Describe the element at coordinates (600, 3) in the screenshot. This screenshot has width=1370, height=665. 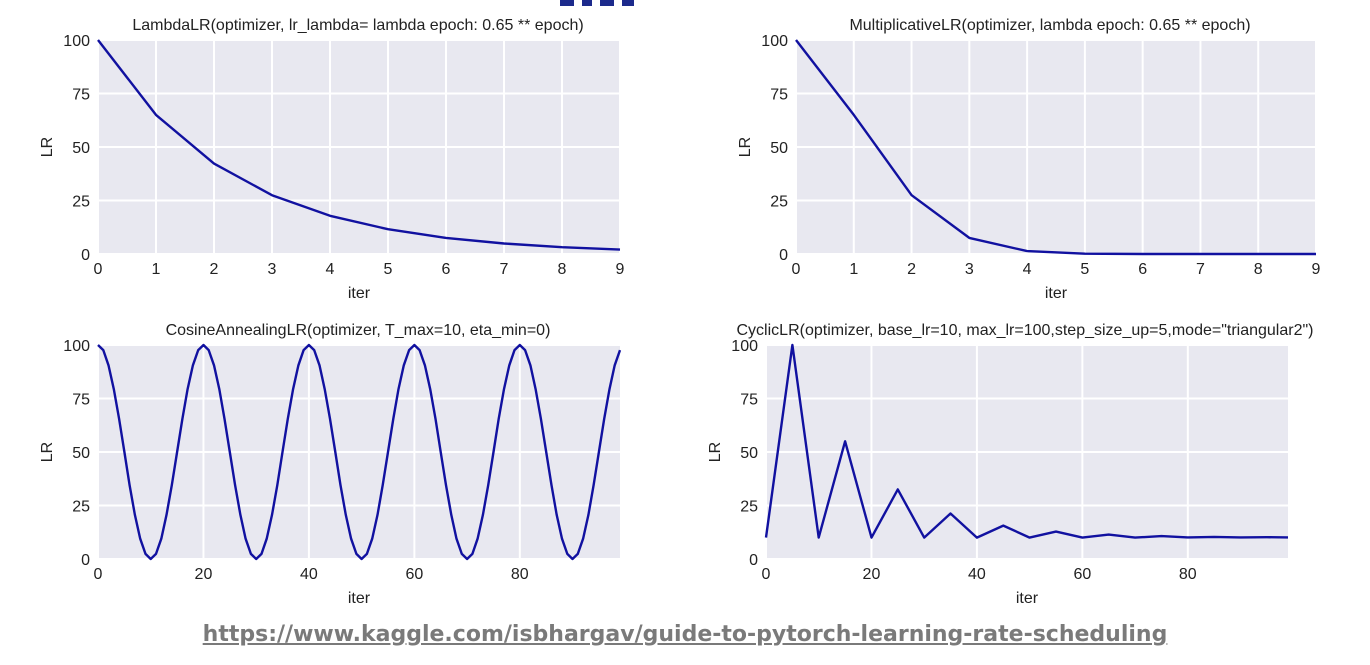
I see `cropped-heading-fragment` at that location.